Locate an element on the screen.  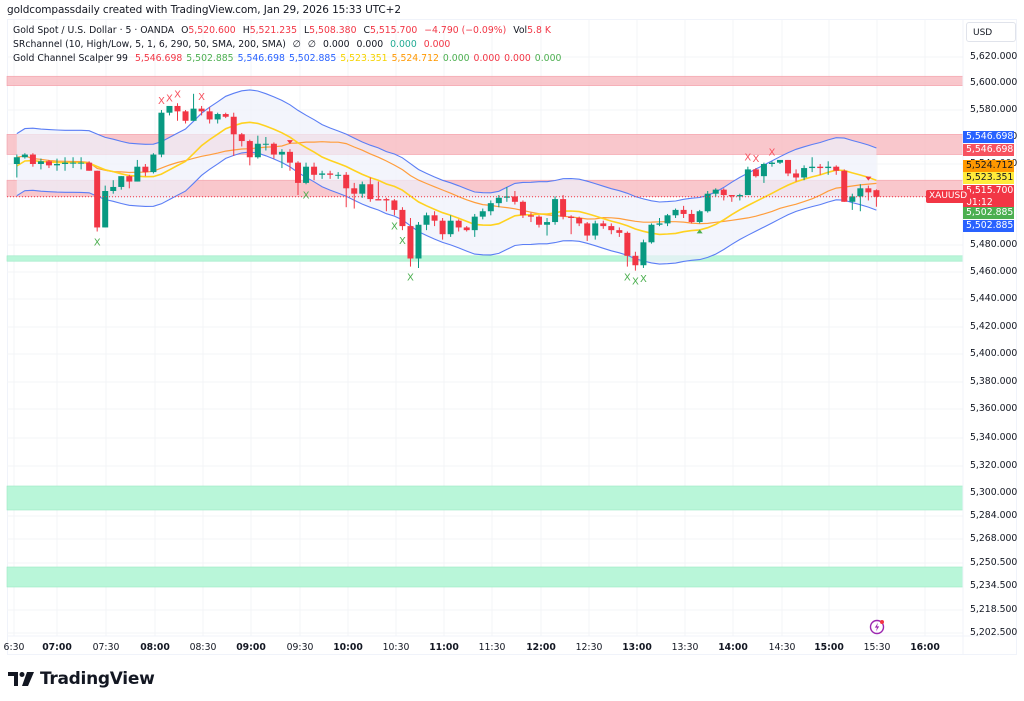
tradingview-logo-icon is located at coordinates (21, 678).